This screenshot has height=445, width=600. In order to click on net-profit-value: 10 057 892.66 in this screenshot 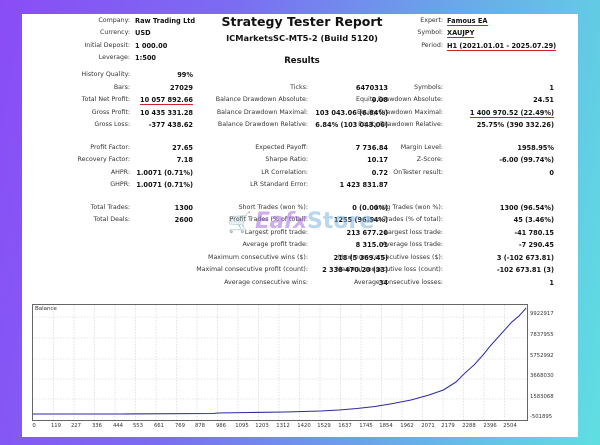, I will do `click(166, 100)`.